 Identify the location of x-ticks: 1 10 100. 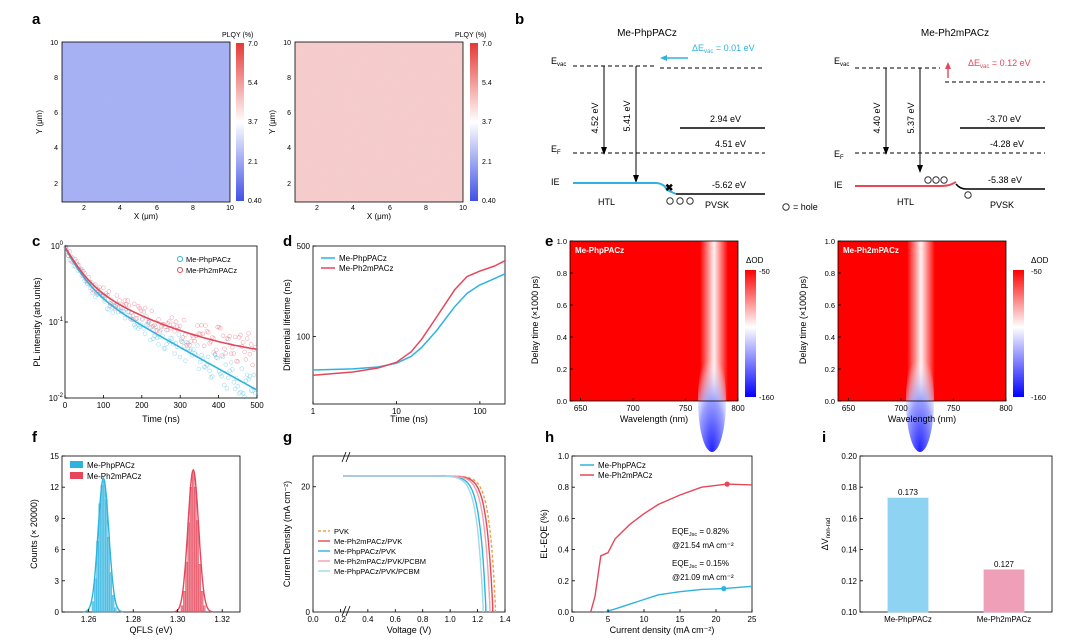
(399, 408).